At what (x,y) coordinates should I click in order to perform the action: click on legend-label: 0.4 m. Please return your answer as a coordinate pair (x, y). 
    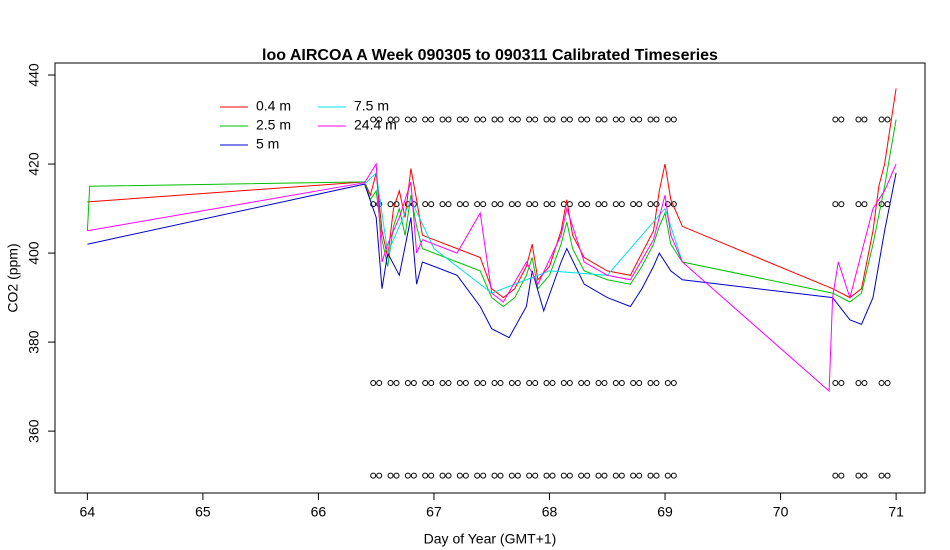
    Looking at the image, I should click on (273, 106).